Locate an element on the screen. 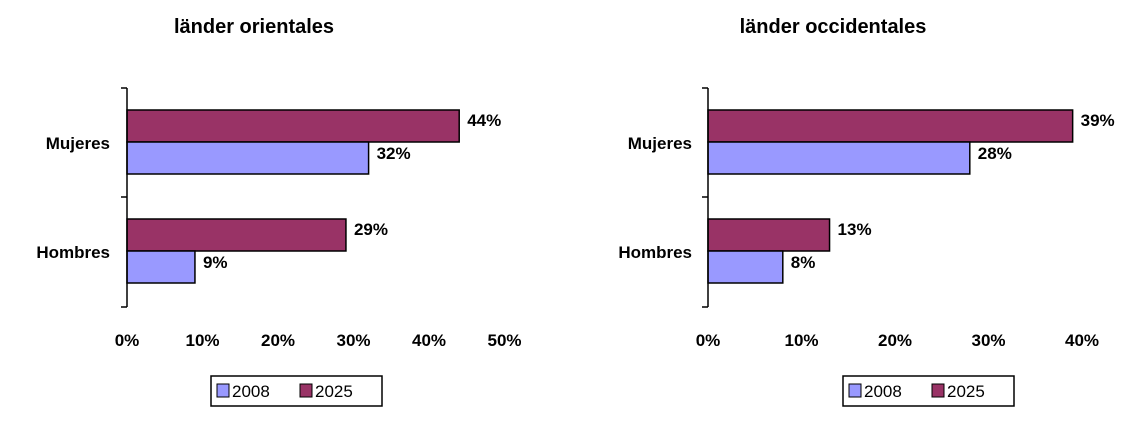  data-label: 9% is located at coordinates (215, 262).